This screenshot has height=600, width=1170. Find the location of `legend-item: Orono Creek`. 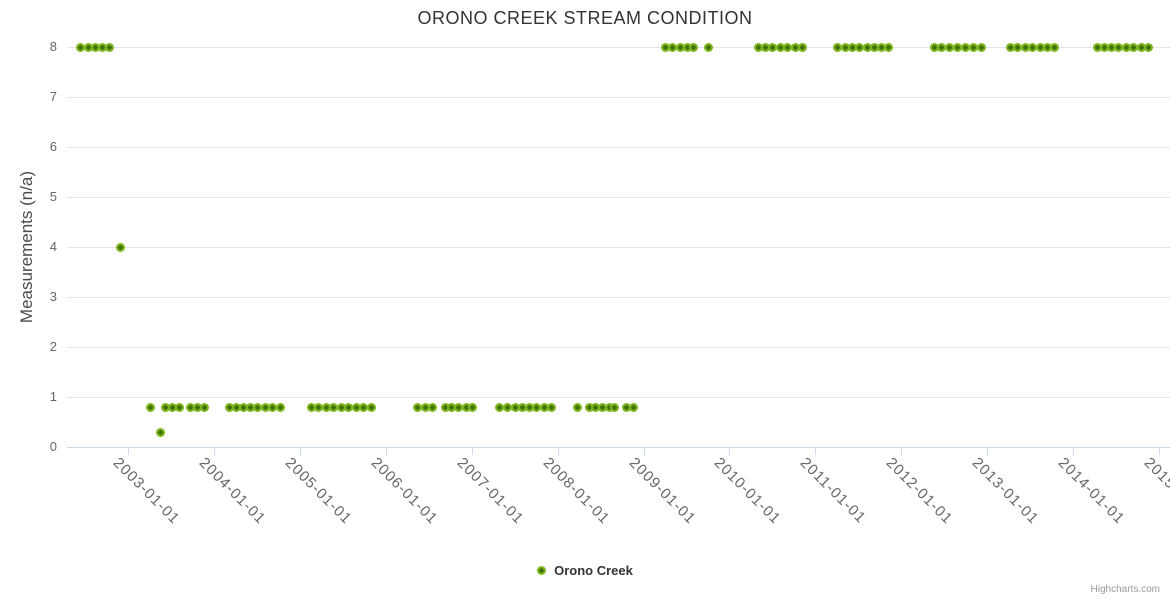

legend-item: Orono Creek is located at coordinates (585, 570).